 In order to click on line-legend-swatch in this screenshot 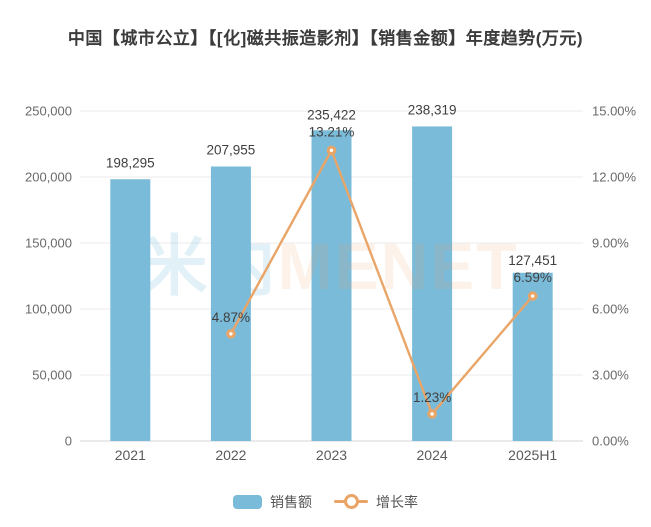, I will do `click(351, 502)`.